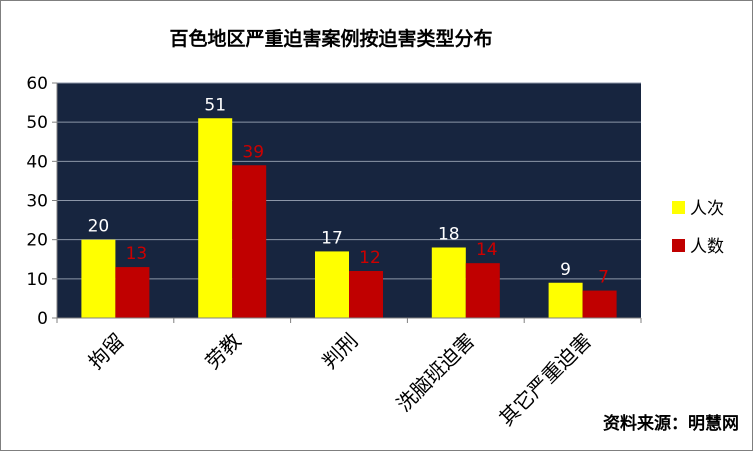 The width and height of the screenshot is (753, 451). I want to click on category-label: 拘留, so click(106, 351).